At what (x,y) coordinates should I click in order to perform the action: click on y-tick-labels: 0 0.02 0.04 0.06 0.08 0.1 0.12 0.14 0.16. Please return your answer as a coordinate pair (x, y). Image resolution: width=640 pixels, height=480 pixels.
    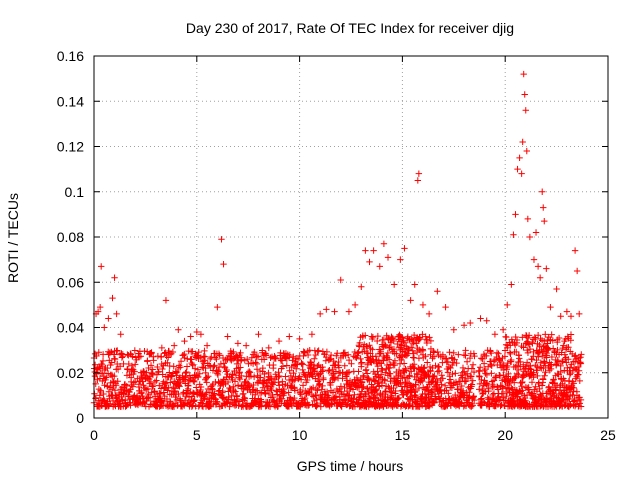
    Looking at the image, I should click on (70, 237).